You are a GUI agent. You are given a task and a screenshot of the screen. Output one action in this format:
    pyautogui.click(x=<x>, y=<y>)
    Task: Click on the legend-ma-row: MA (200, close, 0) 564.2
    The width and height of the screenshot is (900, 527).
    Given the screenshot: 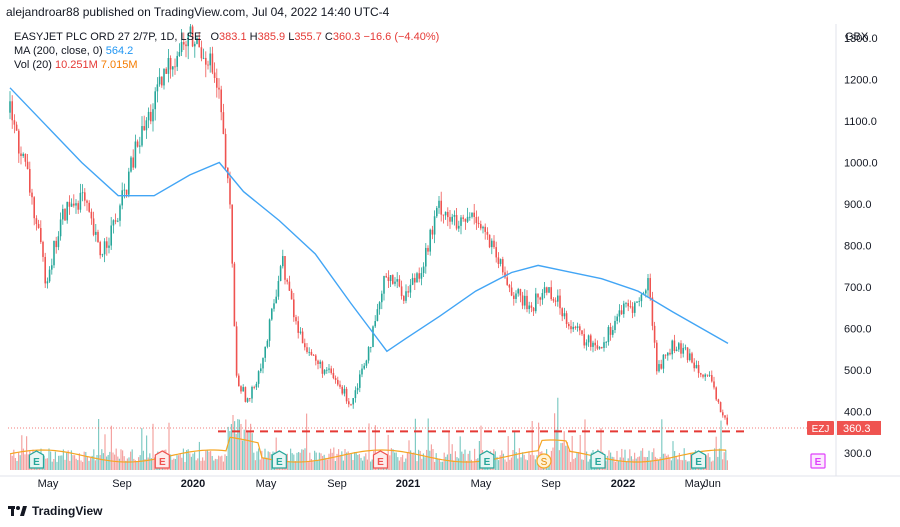 What is the action you would take?
    pyautogui.click(x=226, y=51)
    